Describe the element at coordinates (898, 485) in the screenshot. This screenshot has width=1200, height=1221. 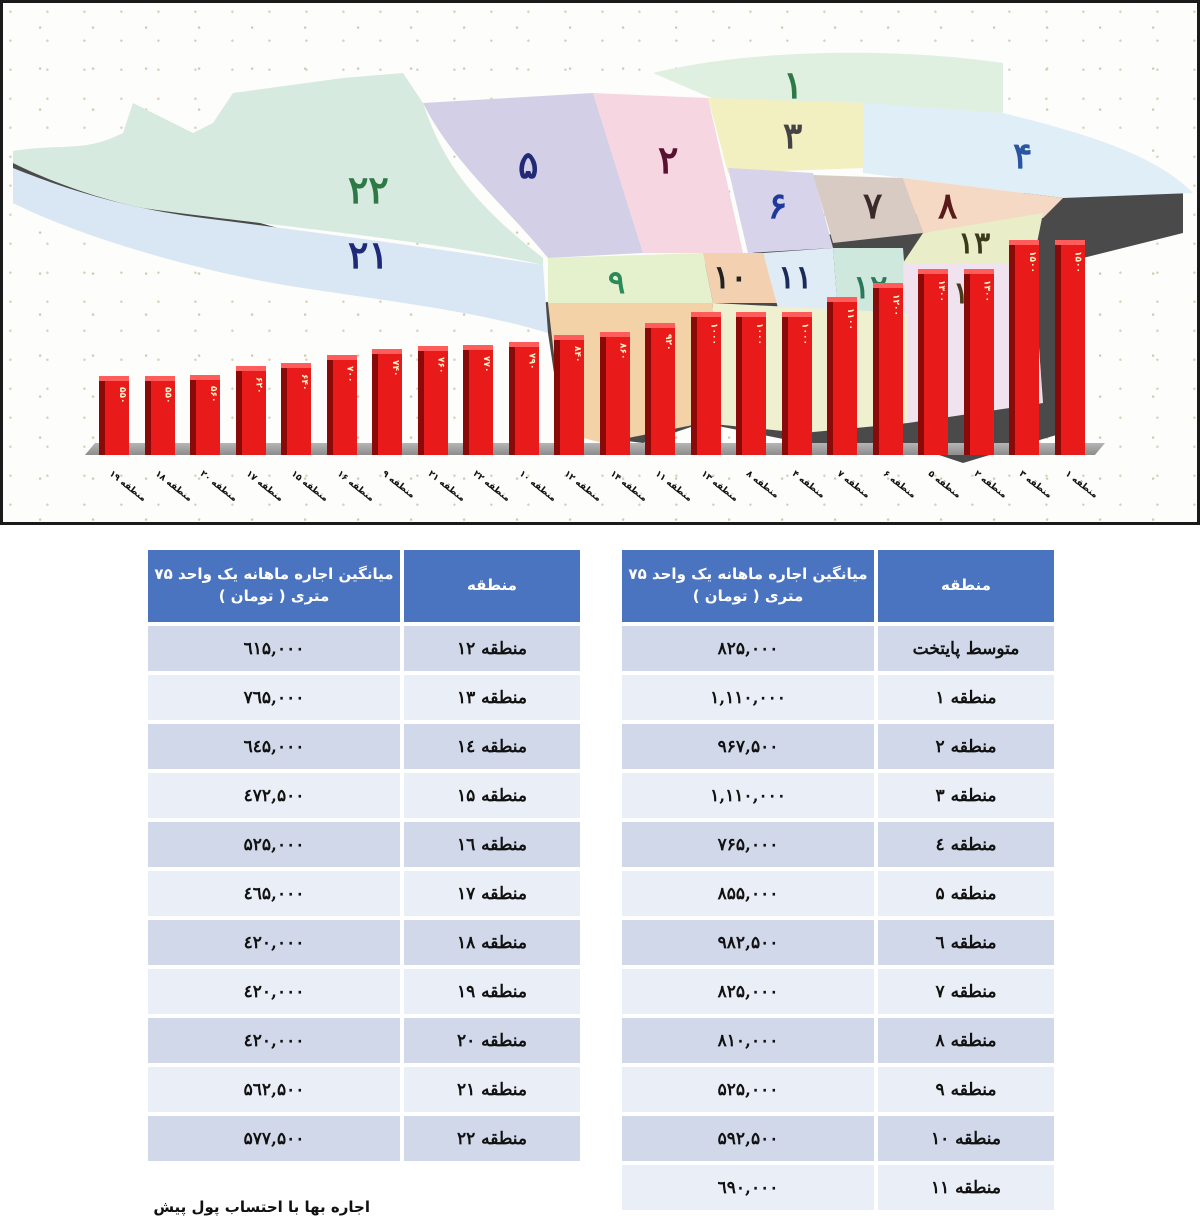
I see `x-axis-label: منطقه ۶` at that location.